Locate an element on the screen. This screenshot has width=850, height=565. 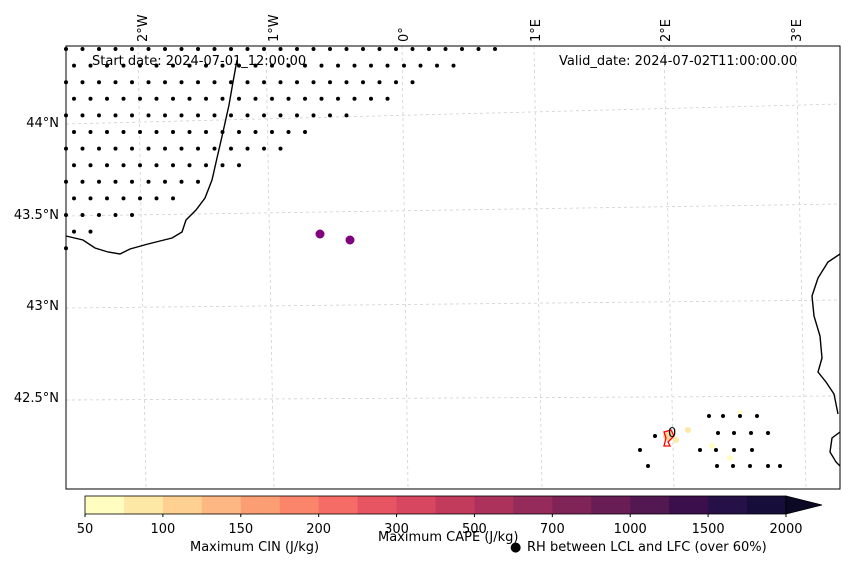
lat-labels: 44°N 43.5°N 43°N 42.5°N is located at coordinates (36, 261).